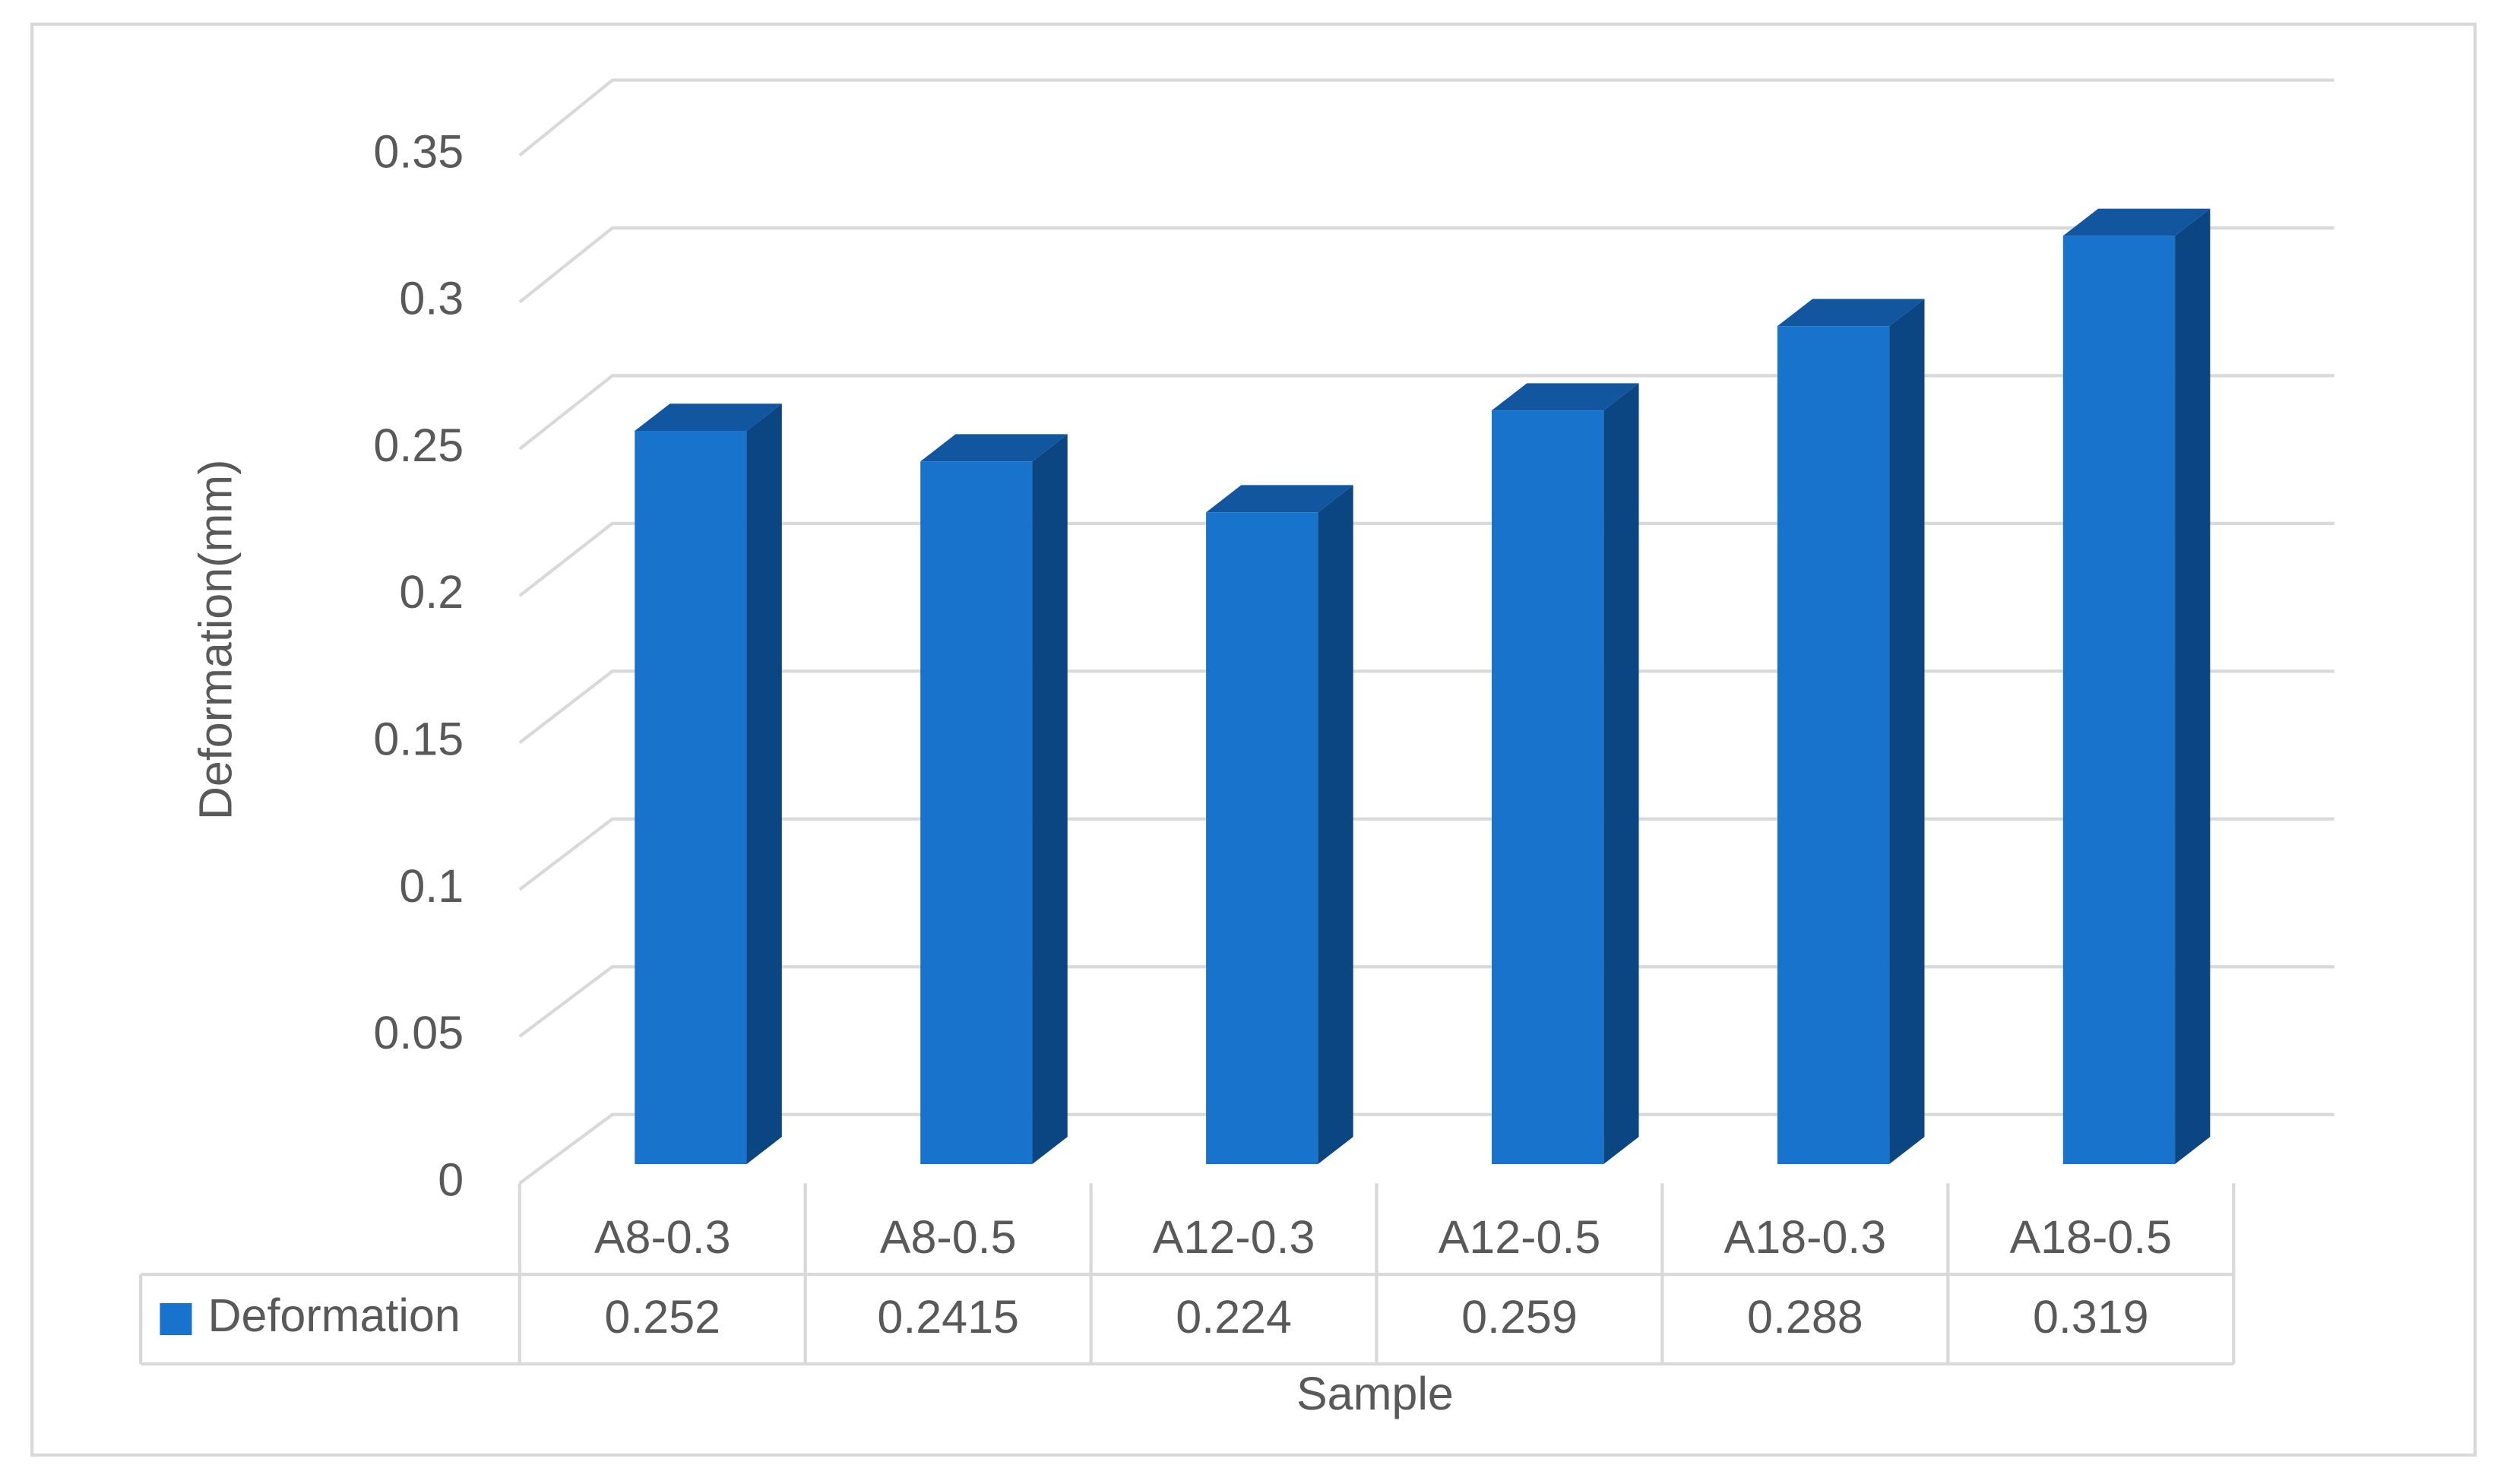 Image resolution: width=2507 pixels, height=1484 pixels. What do you see at coordinates (2090, 1237) in the screenshot?
I see `x-tick-label: A18-0.5` at bounding box center [2090, 1237].